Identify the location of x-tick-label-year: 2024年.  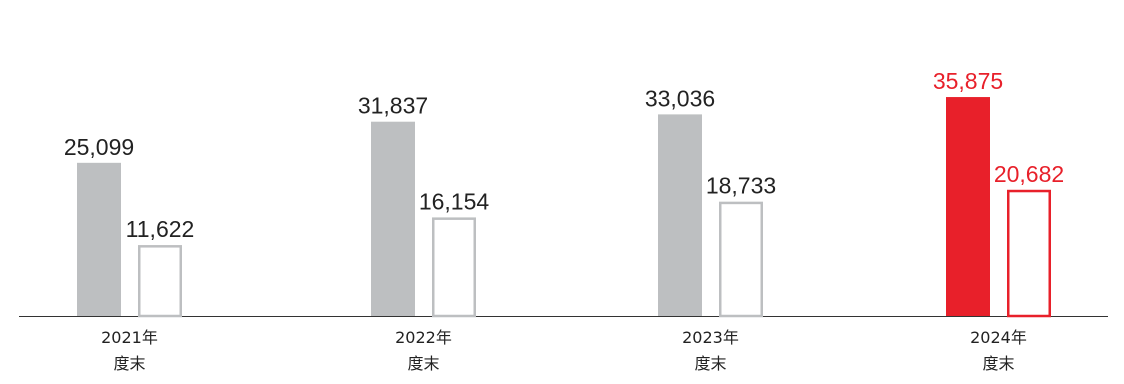
(998, 337).